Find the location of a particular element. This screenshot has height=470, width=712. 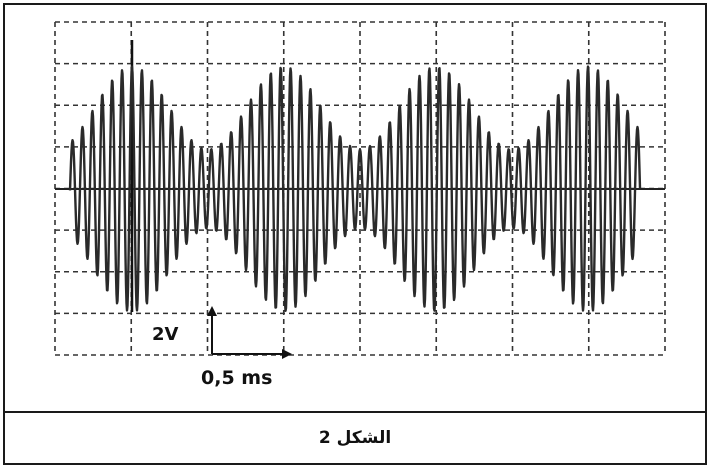

horizontal-scale-label: 0,5 ms is located at coordinates (236, 378).